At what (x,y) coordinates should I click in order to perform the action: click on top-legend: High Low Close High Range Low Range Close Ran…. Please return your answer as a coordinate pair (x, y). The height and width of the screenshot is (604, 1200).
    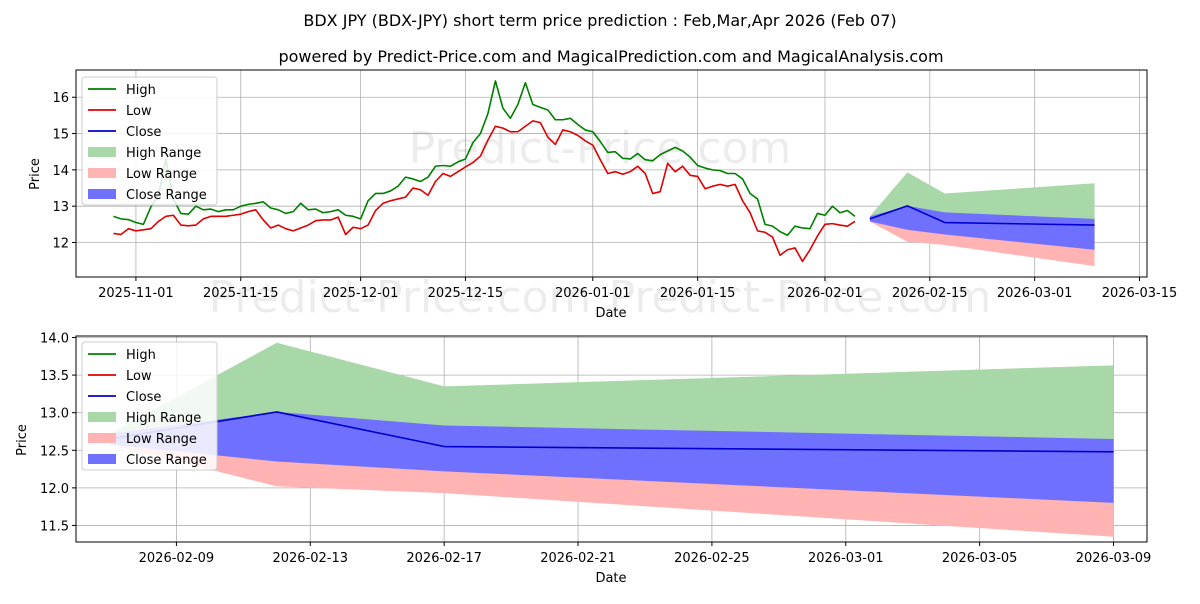
    Looking at the image, I should click on (149, 141).